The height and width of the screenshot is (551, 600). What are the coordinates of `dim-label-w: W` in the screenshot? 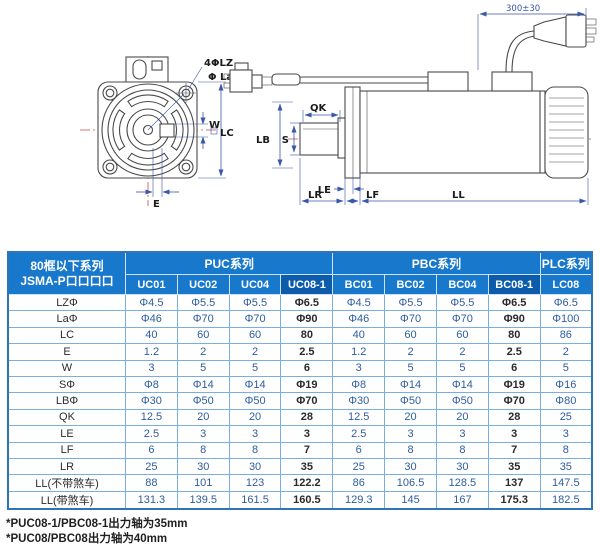 It's located at (214, 125).